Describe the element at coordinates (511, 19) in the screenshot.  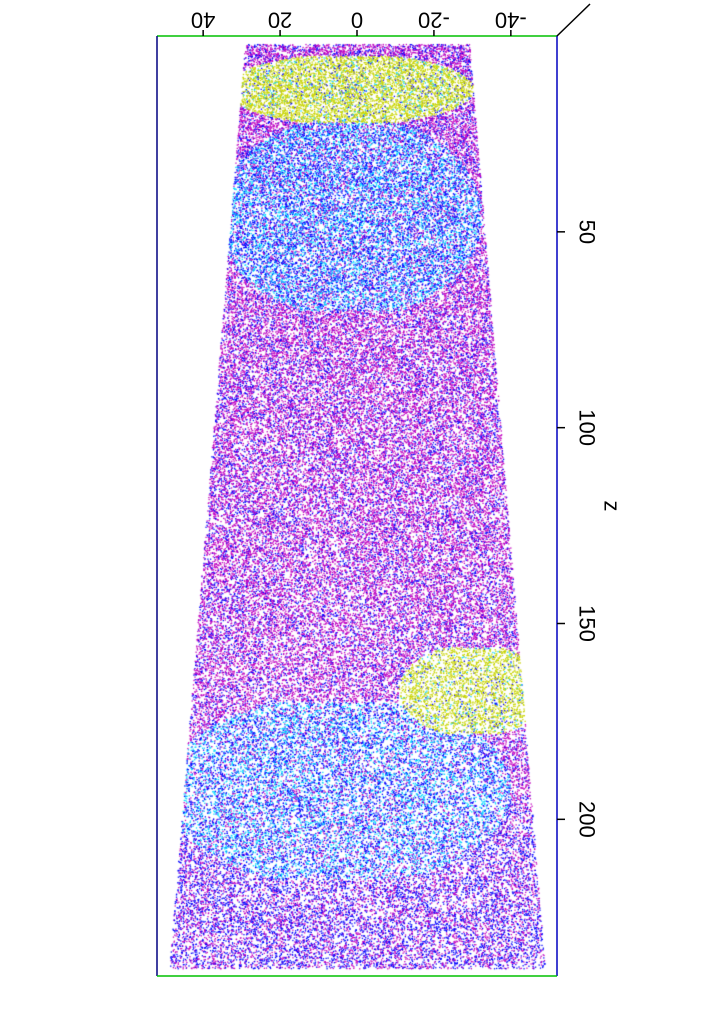
I see `y-tick-label: -40` at that location.